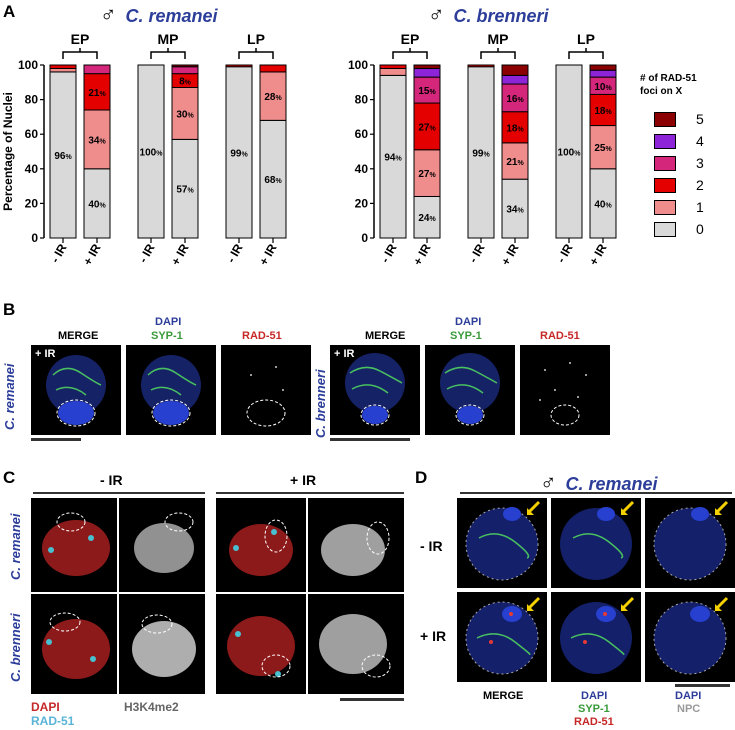  I want to click on d-rad51-label: RAD-51, so click(594, 722).